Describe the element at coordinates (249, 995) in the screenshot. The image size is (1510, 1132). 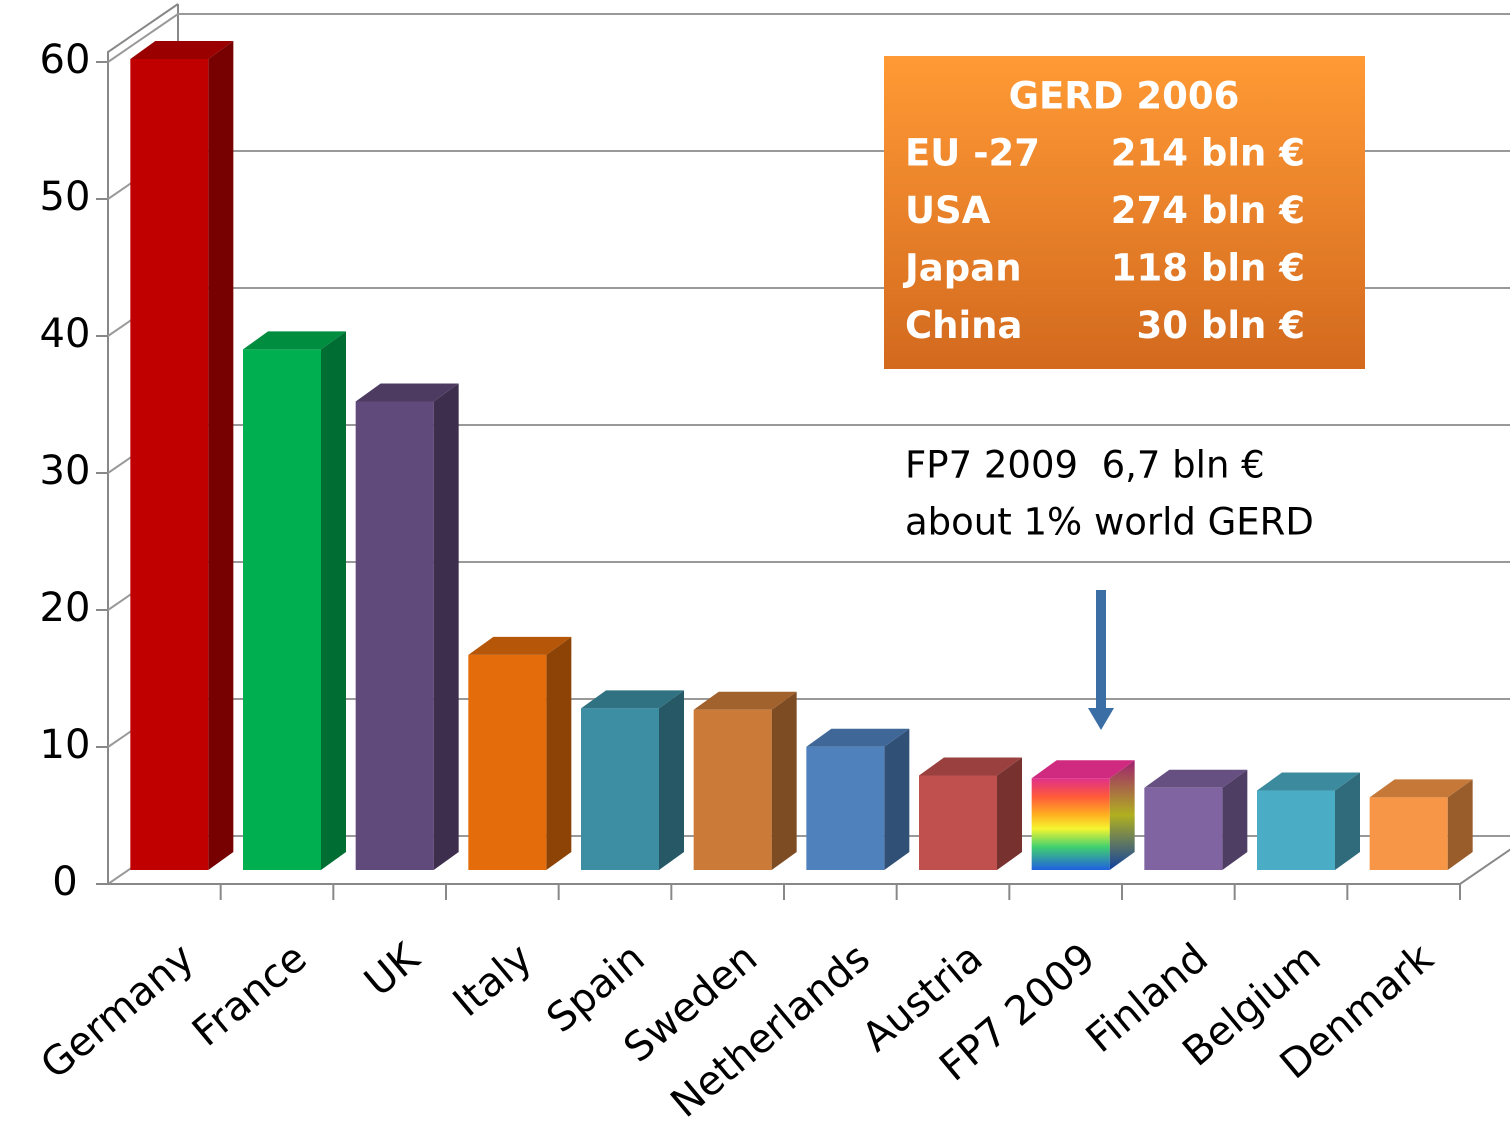
I see `x-tick-label: France` at that location.